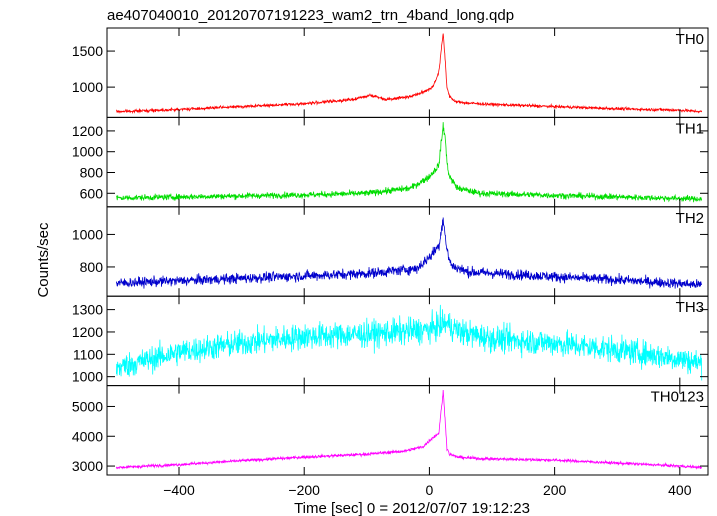 This screenshot has width=717, height=516. What do you see at coordinates (88, 354) in the screenshot?
I see `y-tick-label: 1100` at bounding box center [88, 354].